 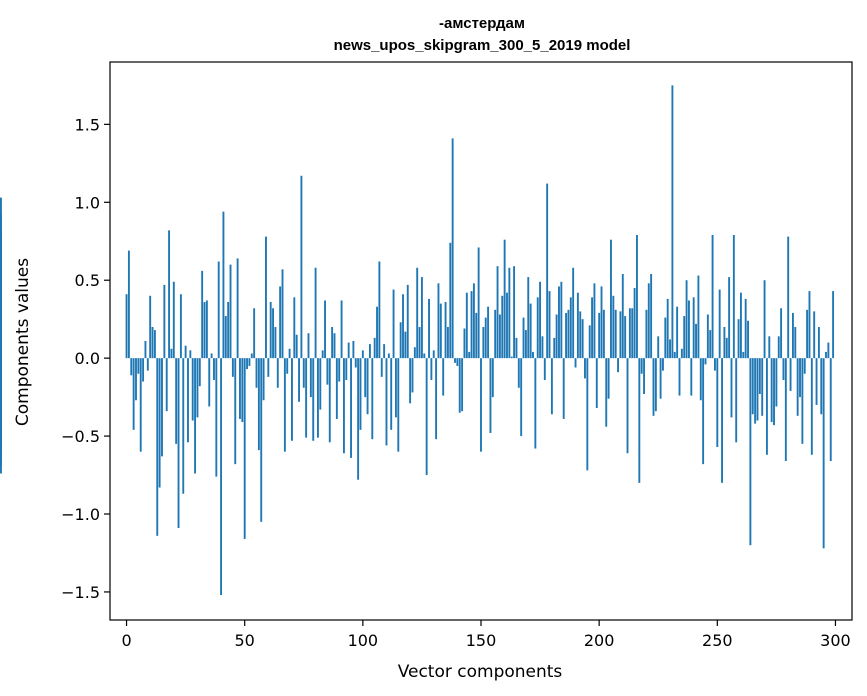 What do you see at coordinates (23, 342) in the screenshot?
I see `y-axis-label: Components values` at bounding box center [23, 342].